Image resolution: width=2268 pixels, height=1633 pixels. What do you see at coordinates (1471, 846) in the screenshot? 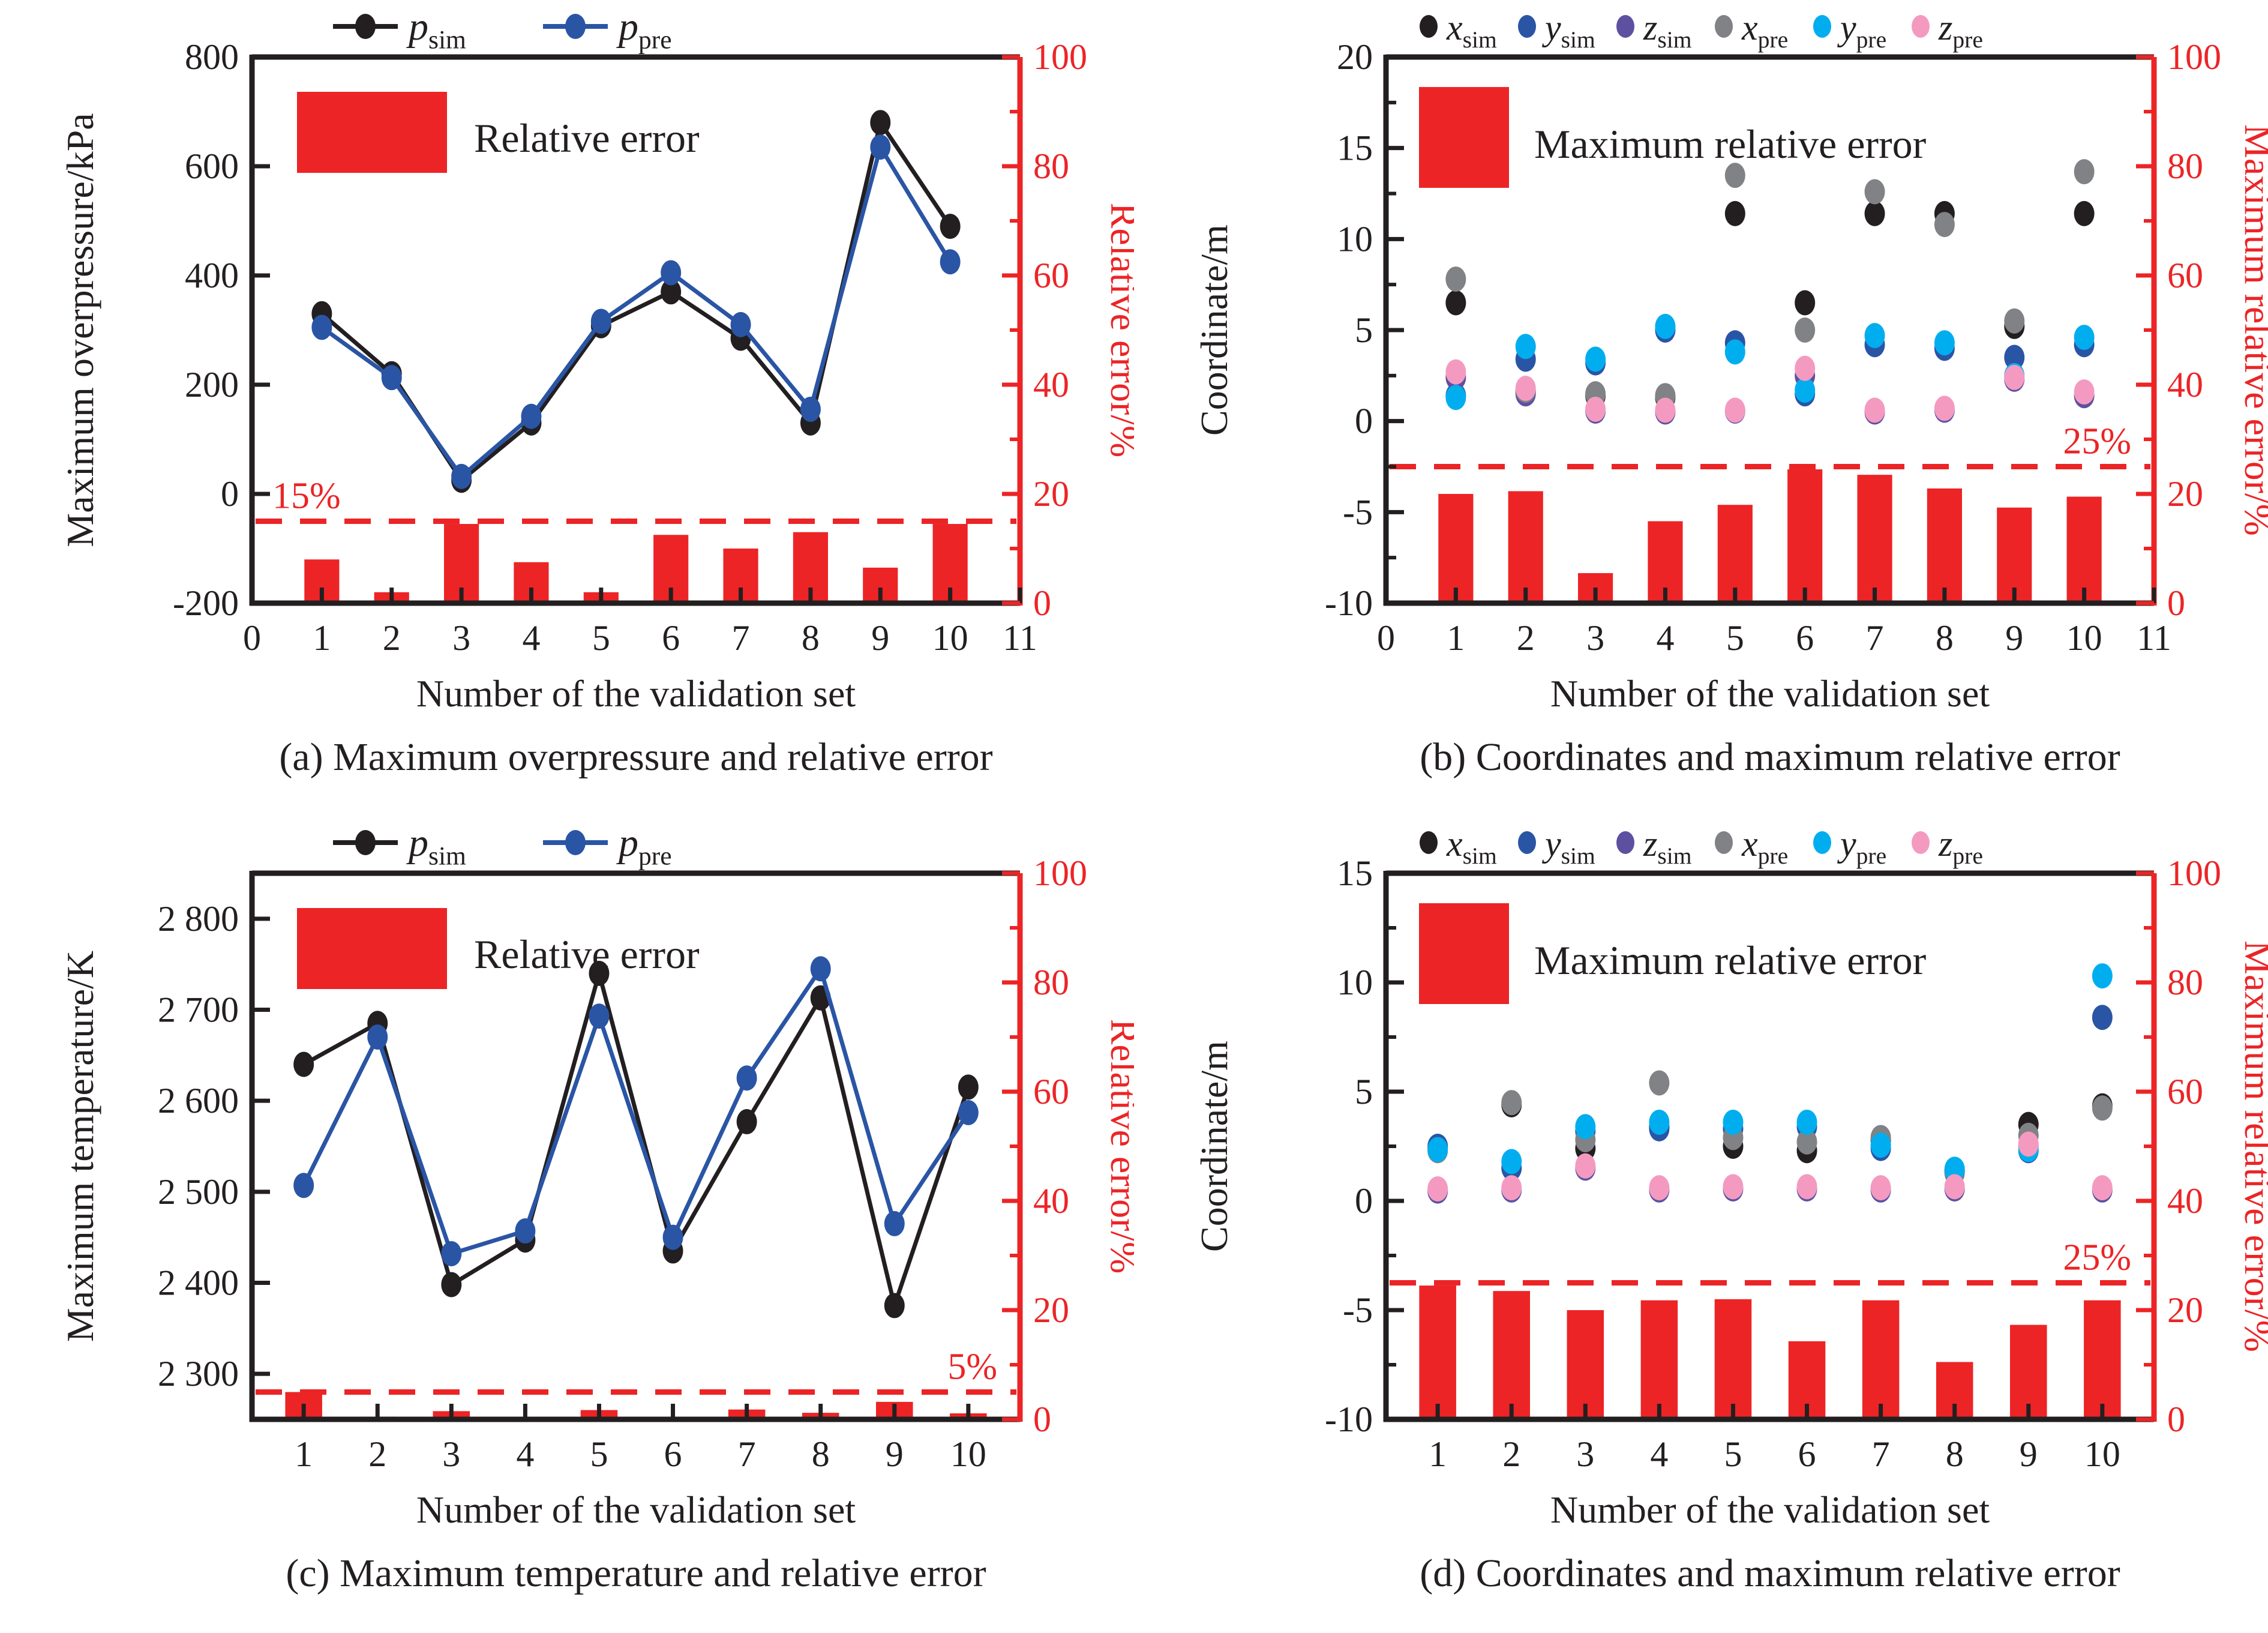
I see `svg-text: xsim` at bounding box center [1471, 846].